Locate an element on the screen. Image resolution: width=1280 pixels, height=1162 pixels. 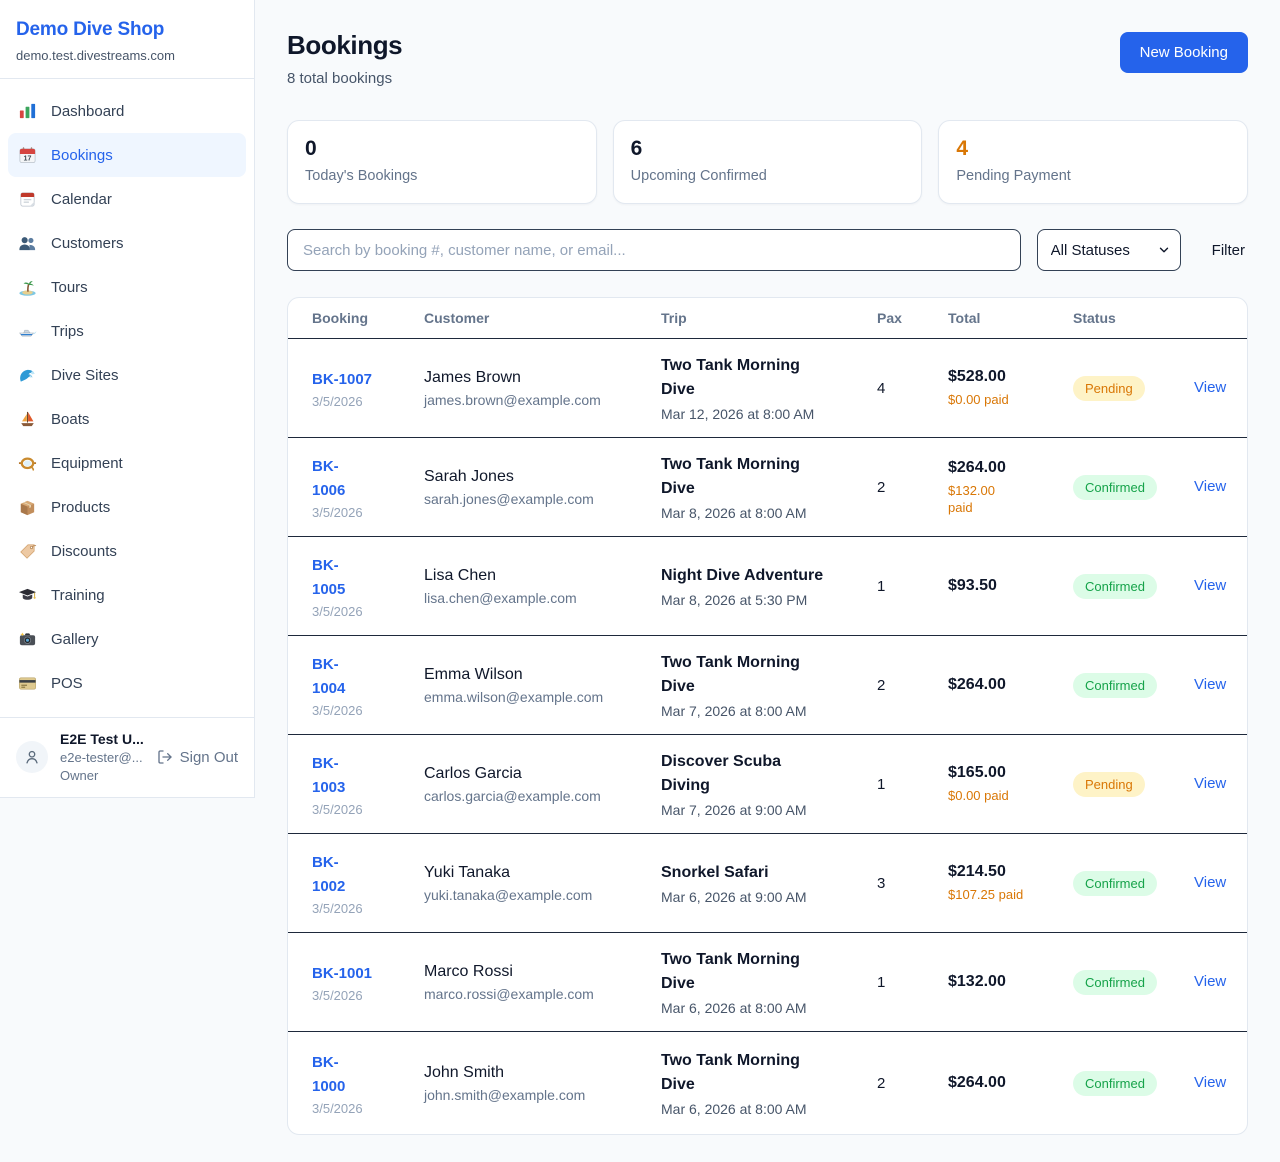
pax-cell: 3 is located at coordinates (881, 883).